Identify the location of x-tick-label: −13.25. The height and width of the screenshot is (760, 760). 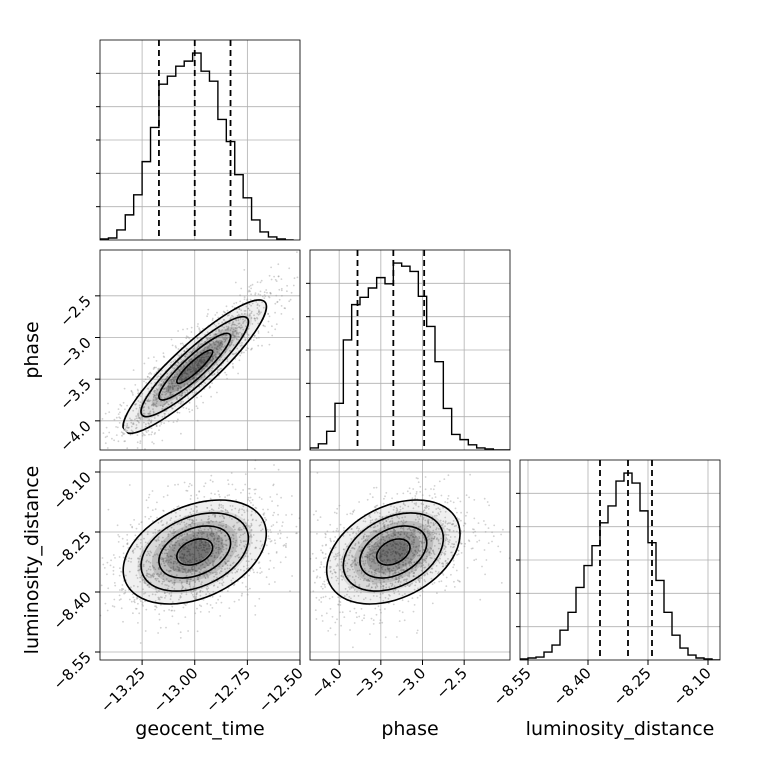
(123, 690).